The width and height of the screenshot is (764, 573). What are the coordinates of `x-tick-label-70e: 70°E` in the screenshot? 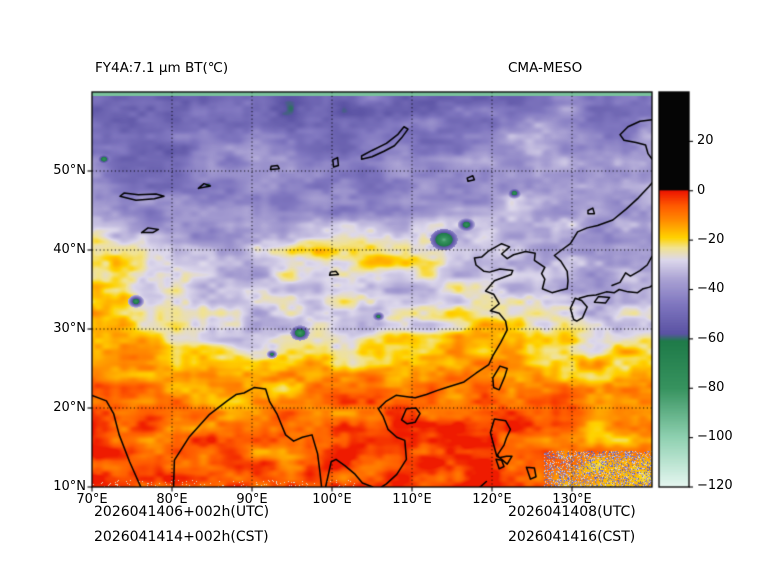 It's located at (92, 499).